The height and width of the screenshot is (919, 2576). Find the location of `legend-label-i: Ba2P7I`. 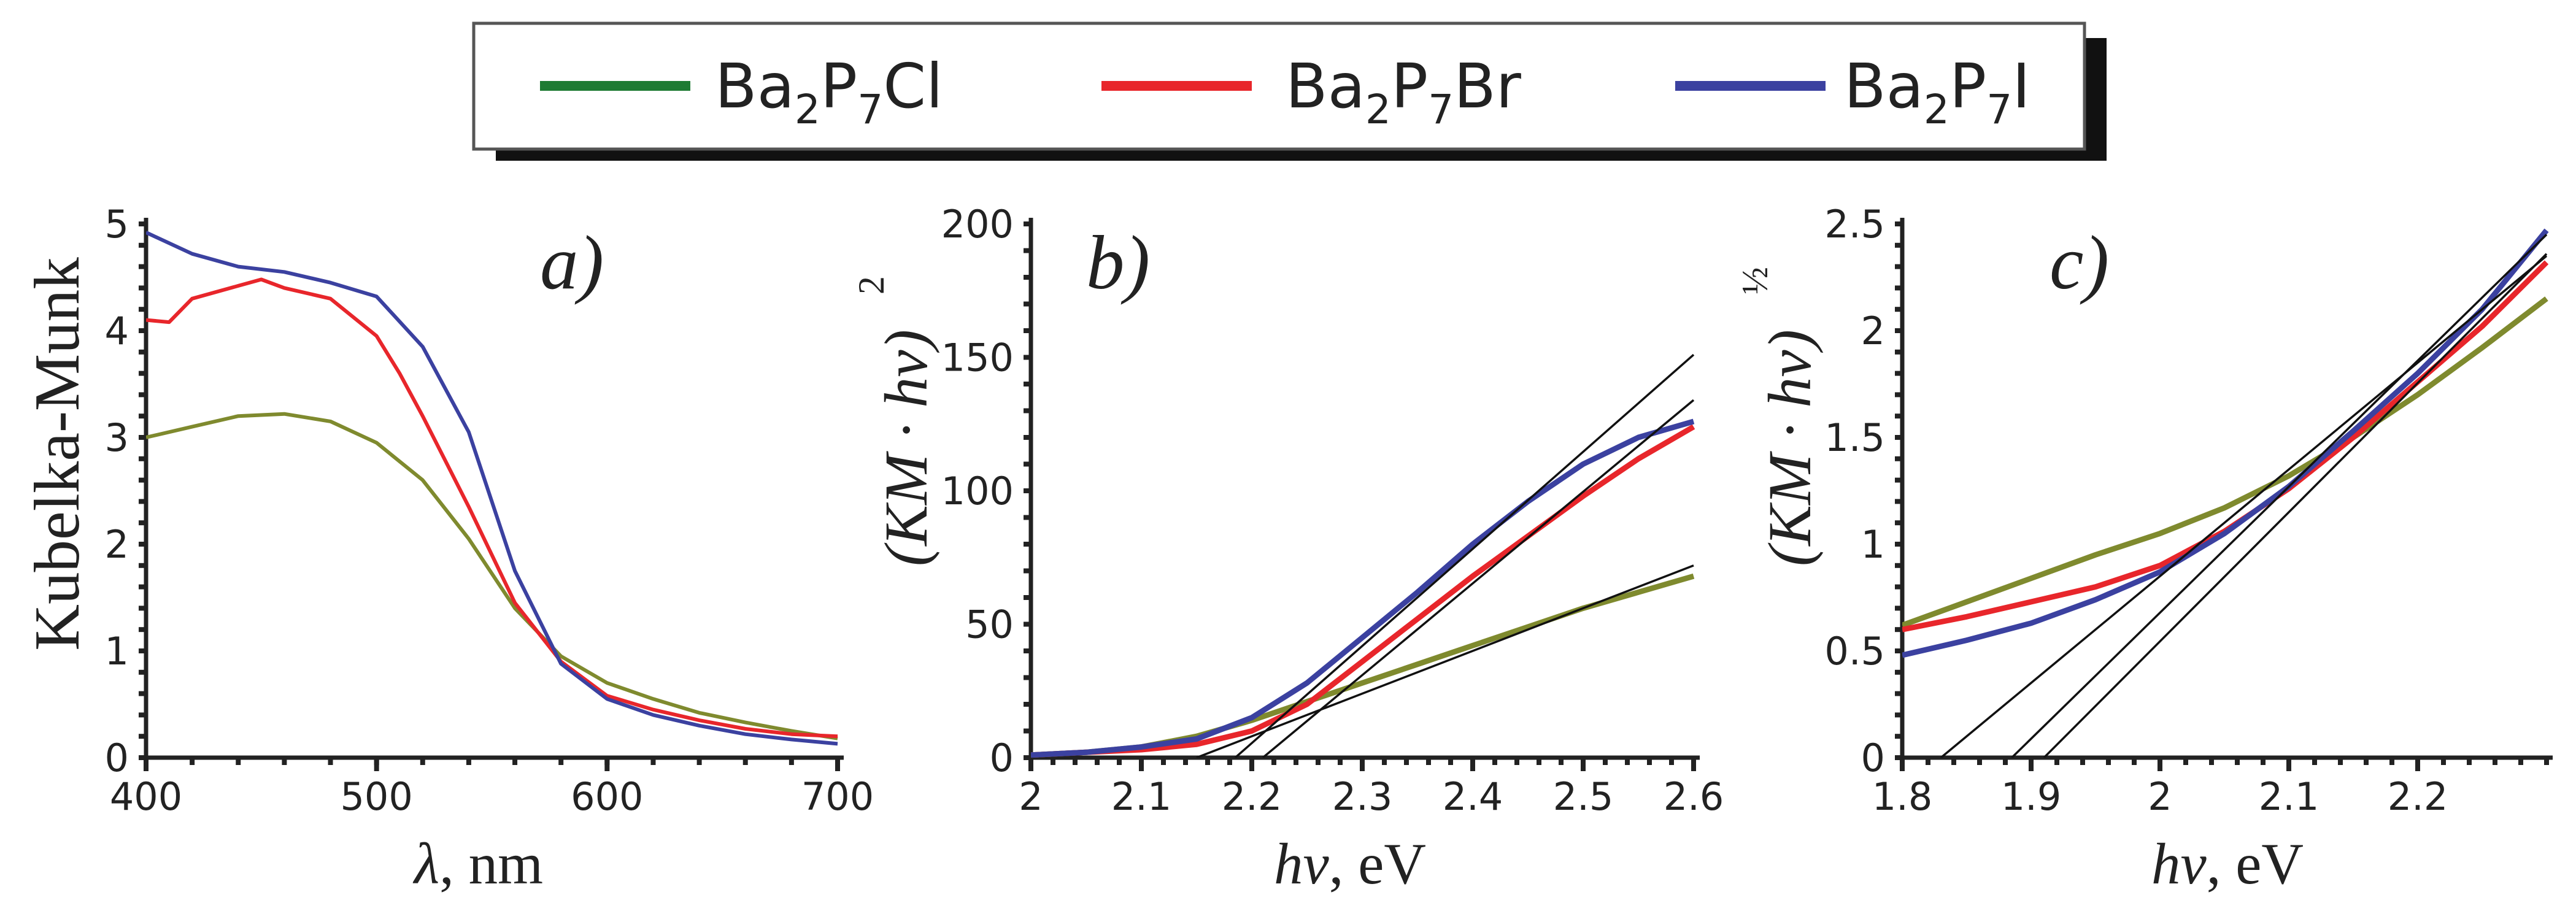

legend-label-i: Ba2P7I is located at coordinates (1937, 92).